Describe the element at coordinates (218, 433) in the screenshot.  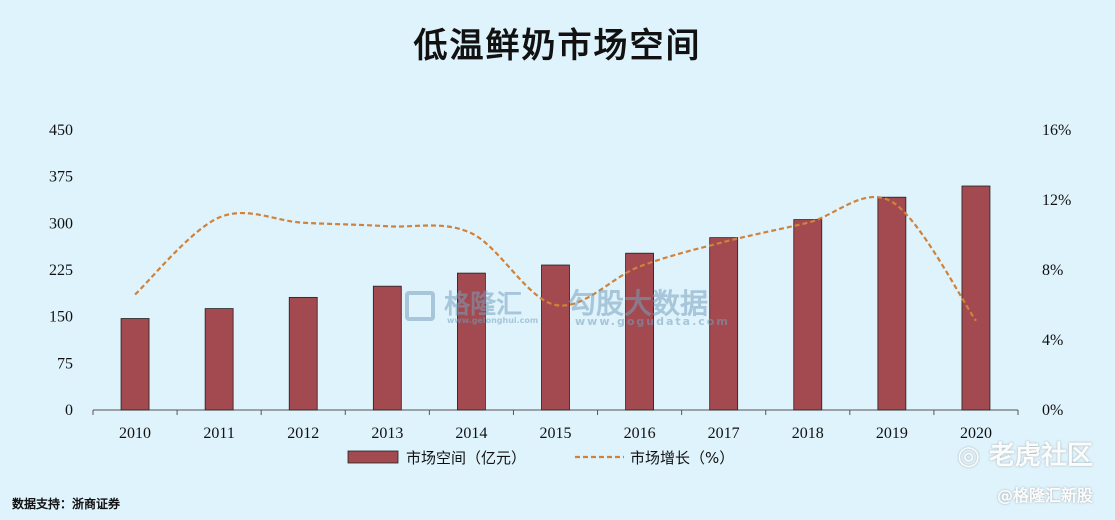
I see `x-tick-label: 2011` at that location.